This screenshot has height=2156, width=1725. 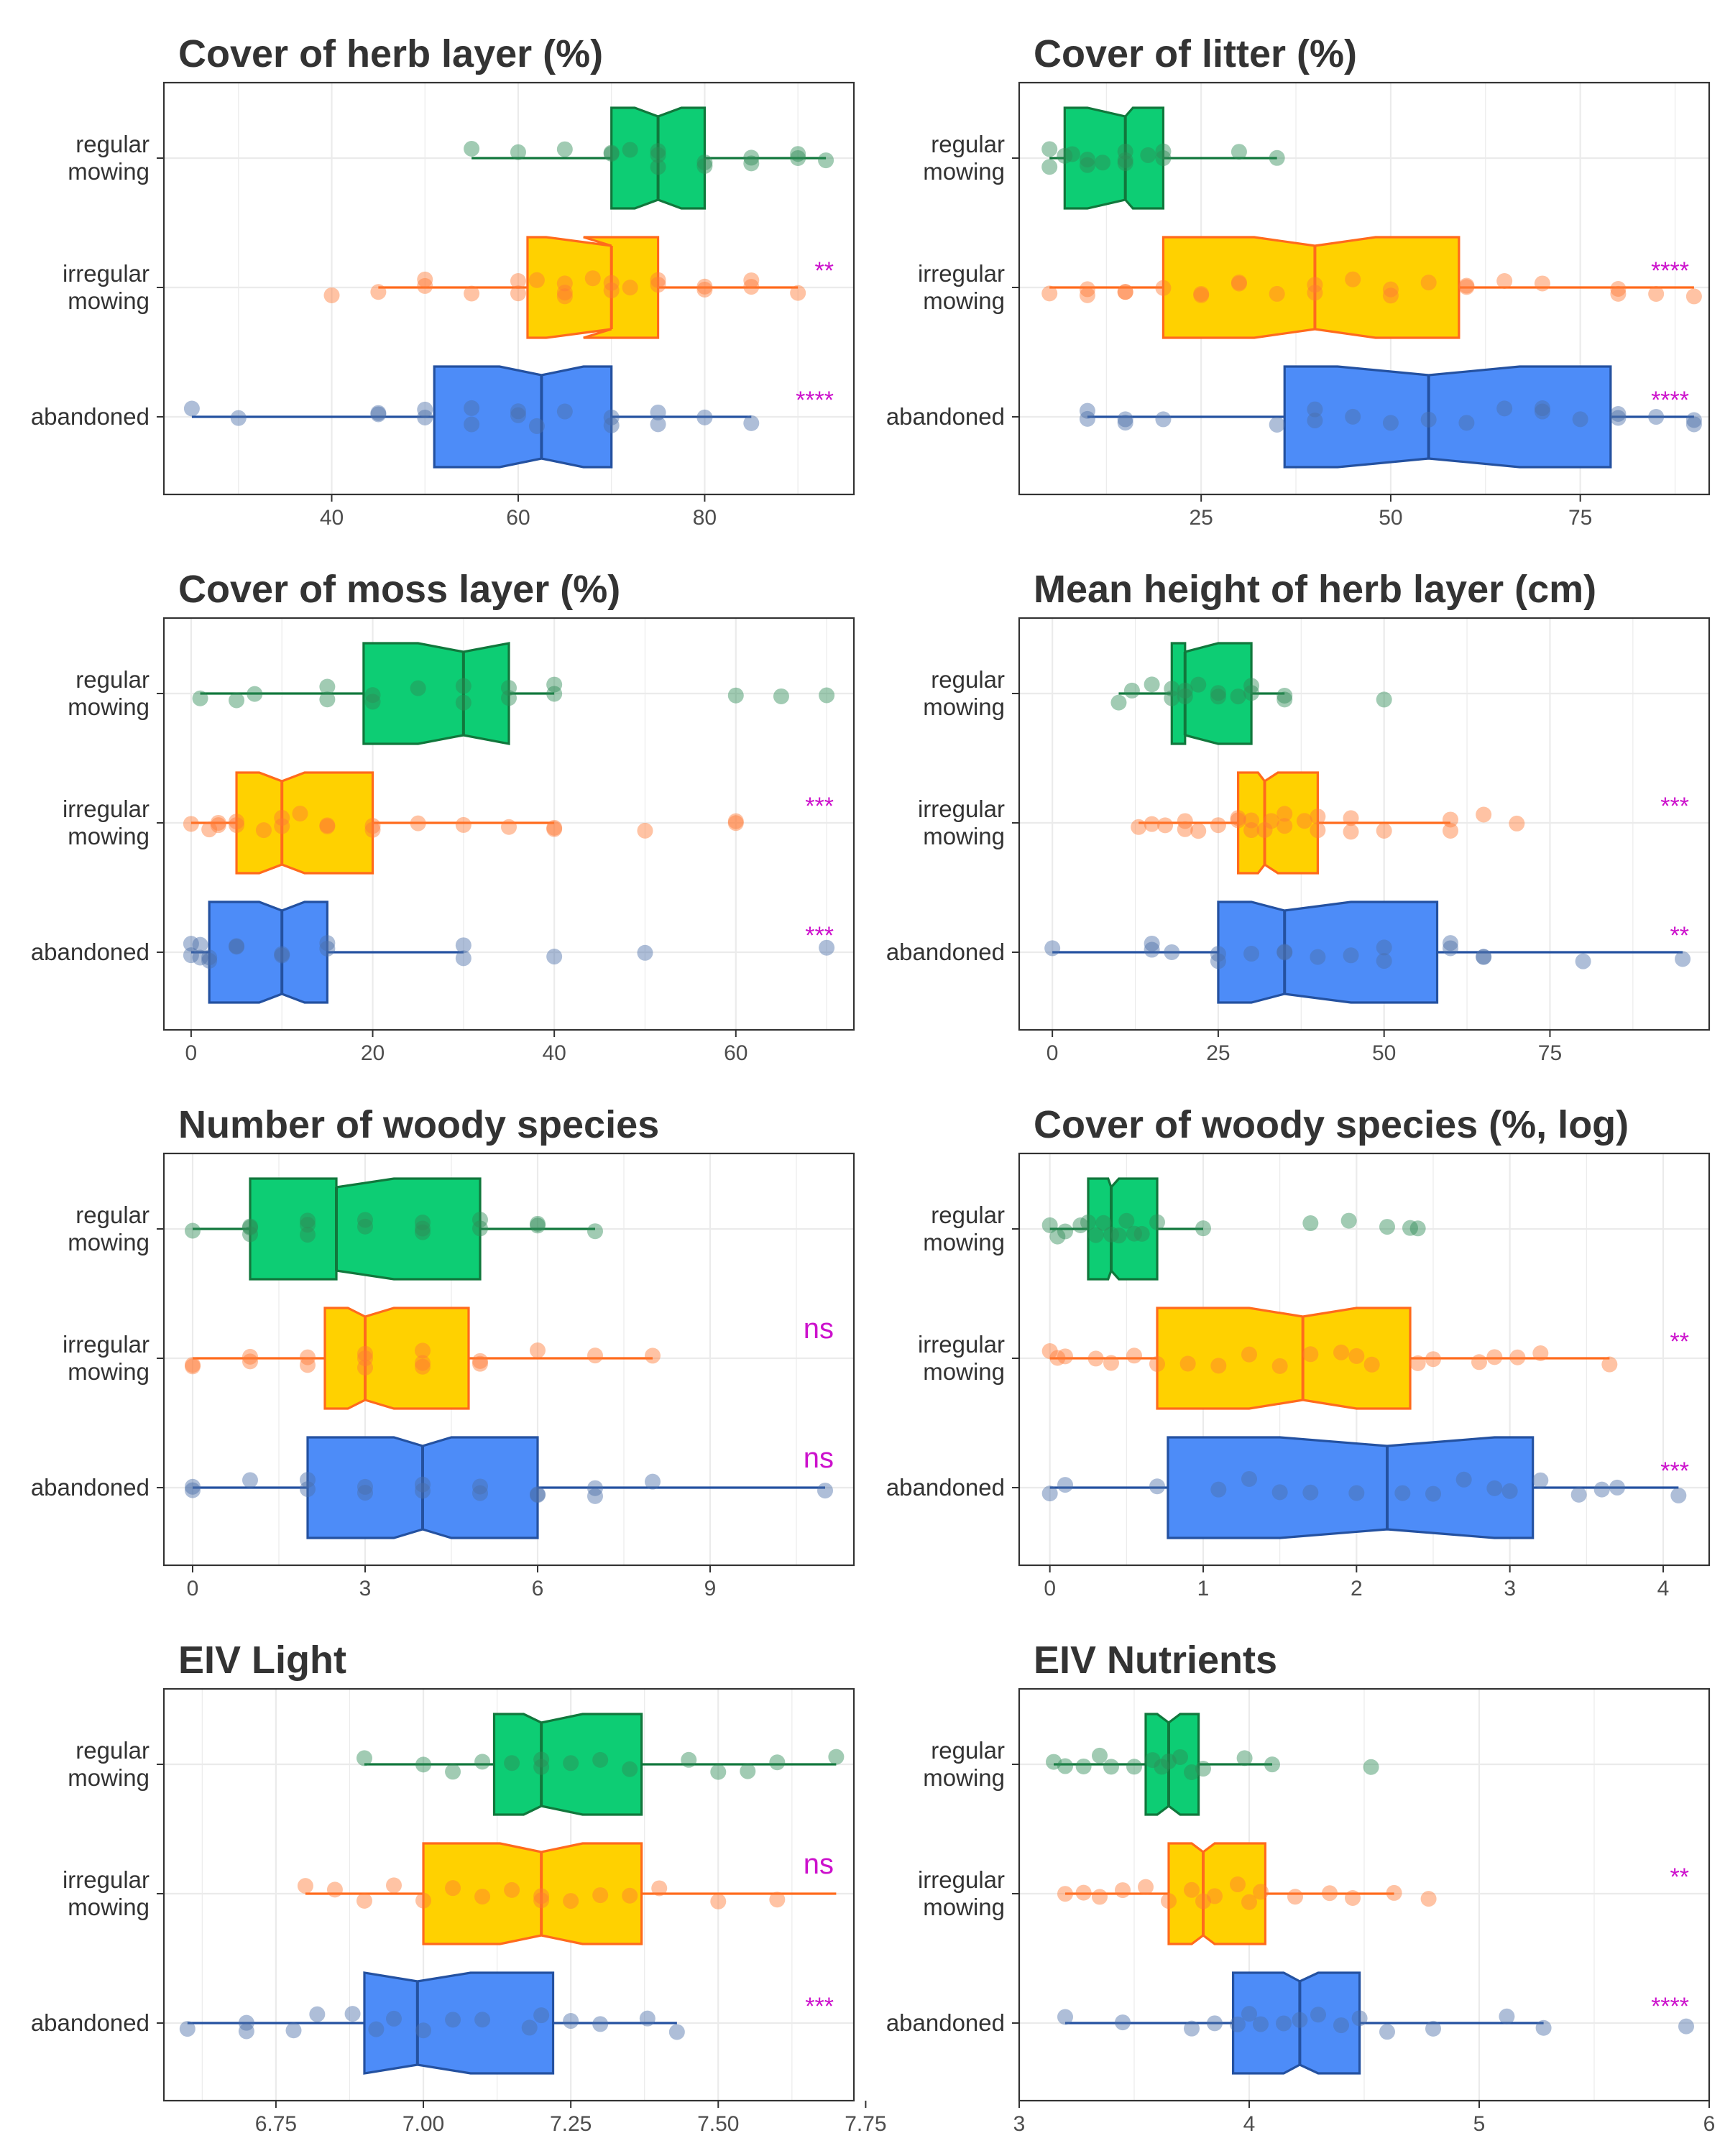 I want to click on group-label-regular: regular mowing, so click(x=964, y=158).